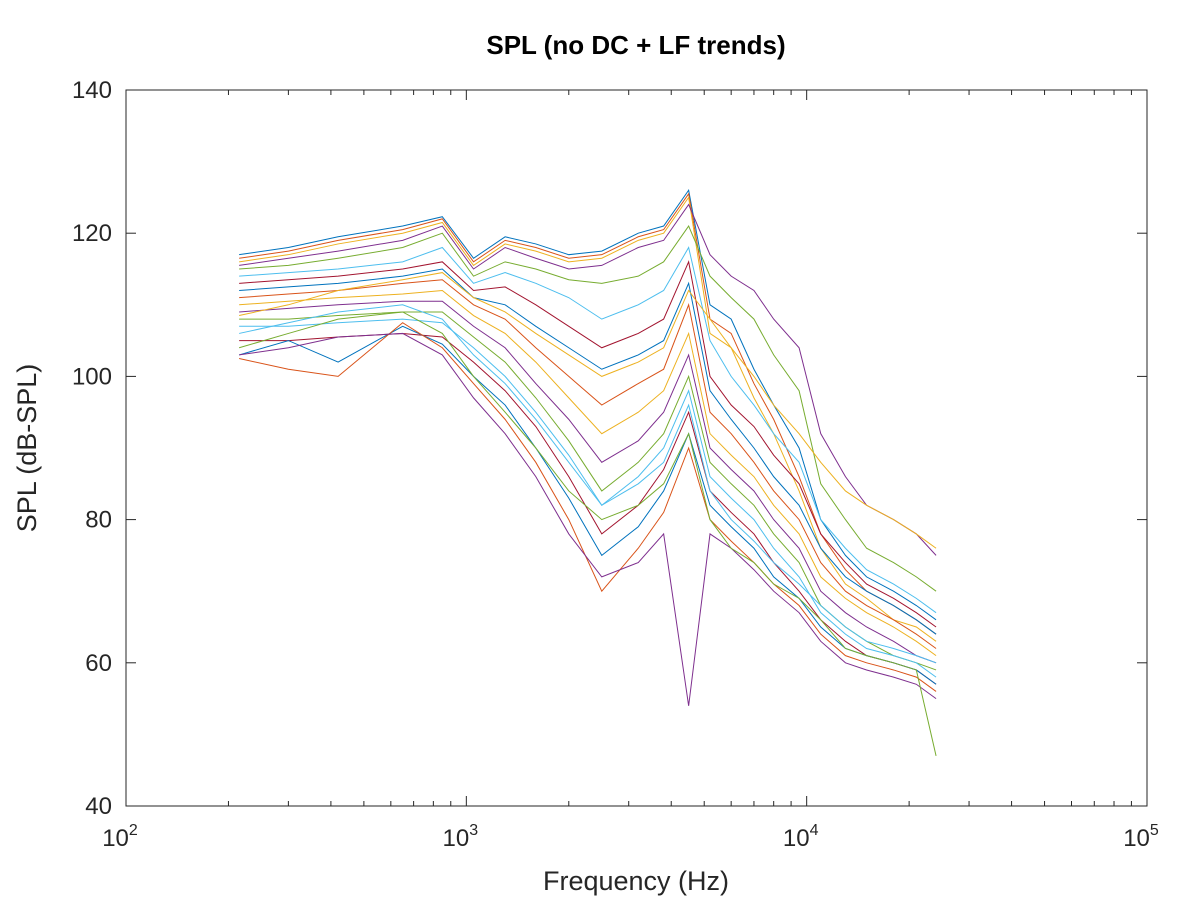 The image size is (1200, 900). Describe the element at coordinates (92, 376) in the screenshot. I see `y-tick-label: 100` at that location.